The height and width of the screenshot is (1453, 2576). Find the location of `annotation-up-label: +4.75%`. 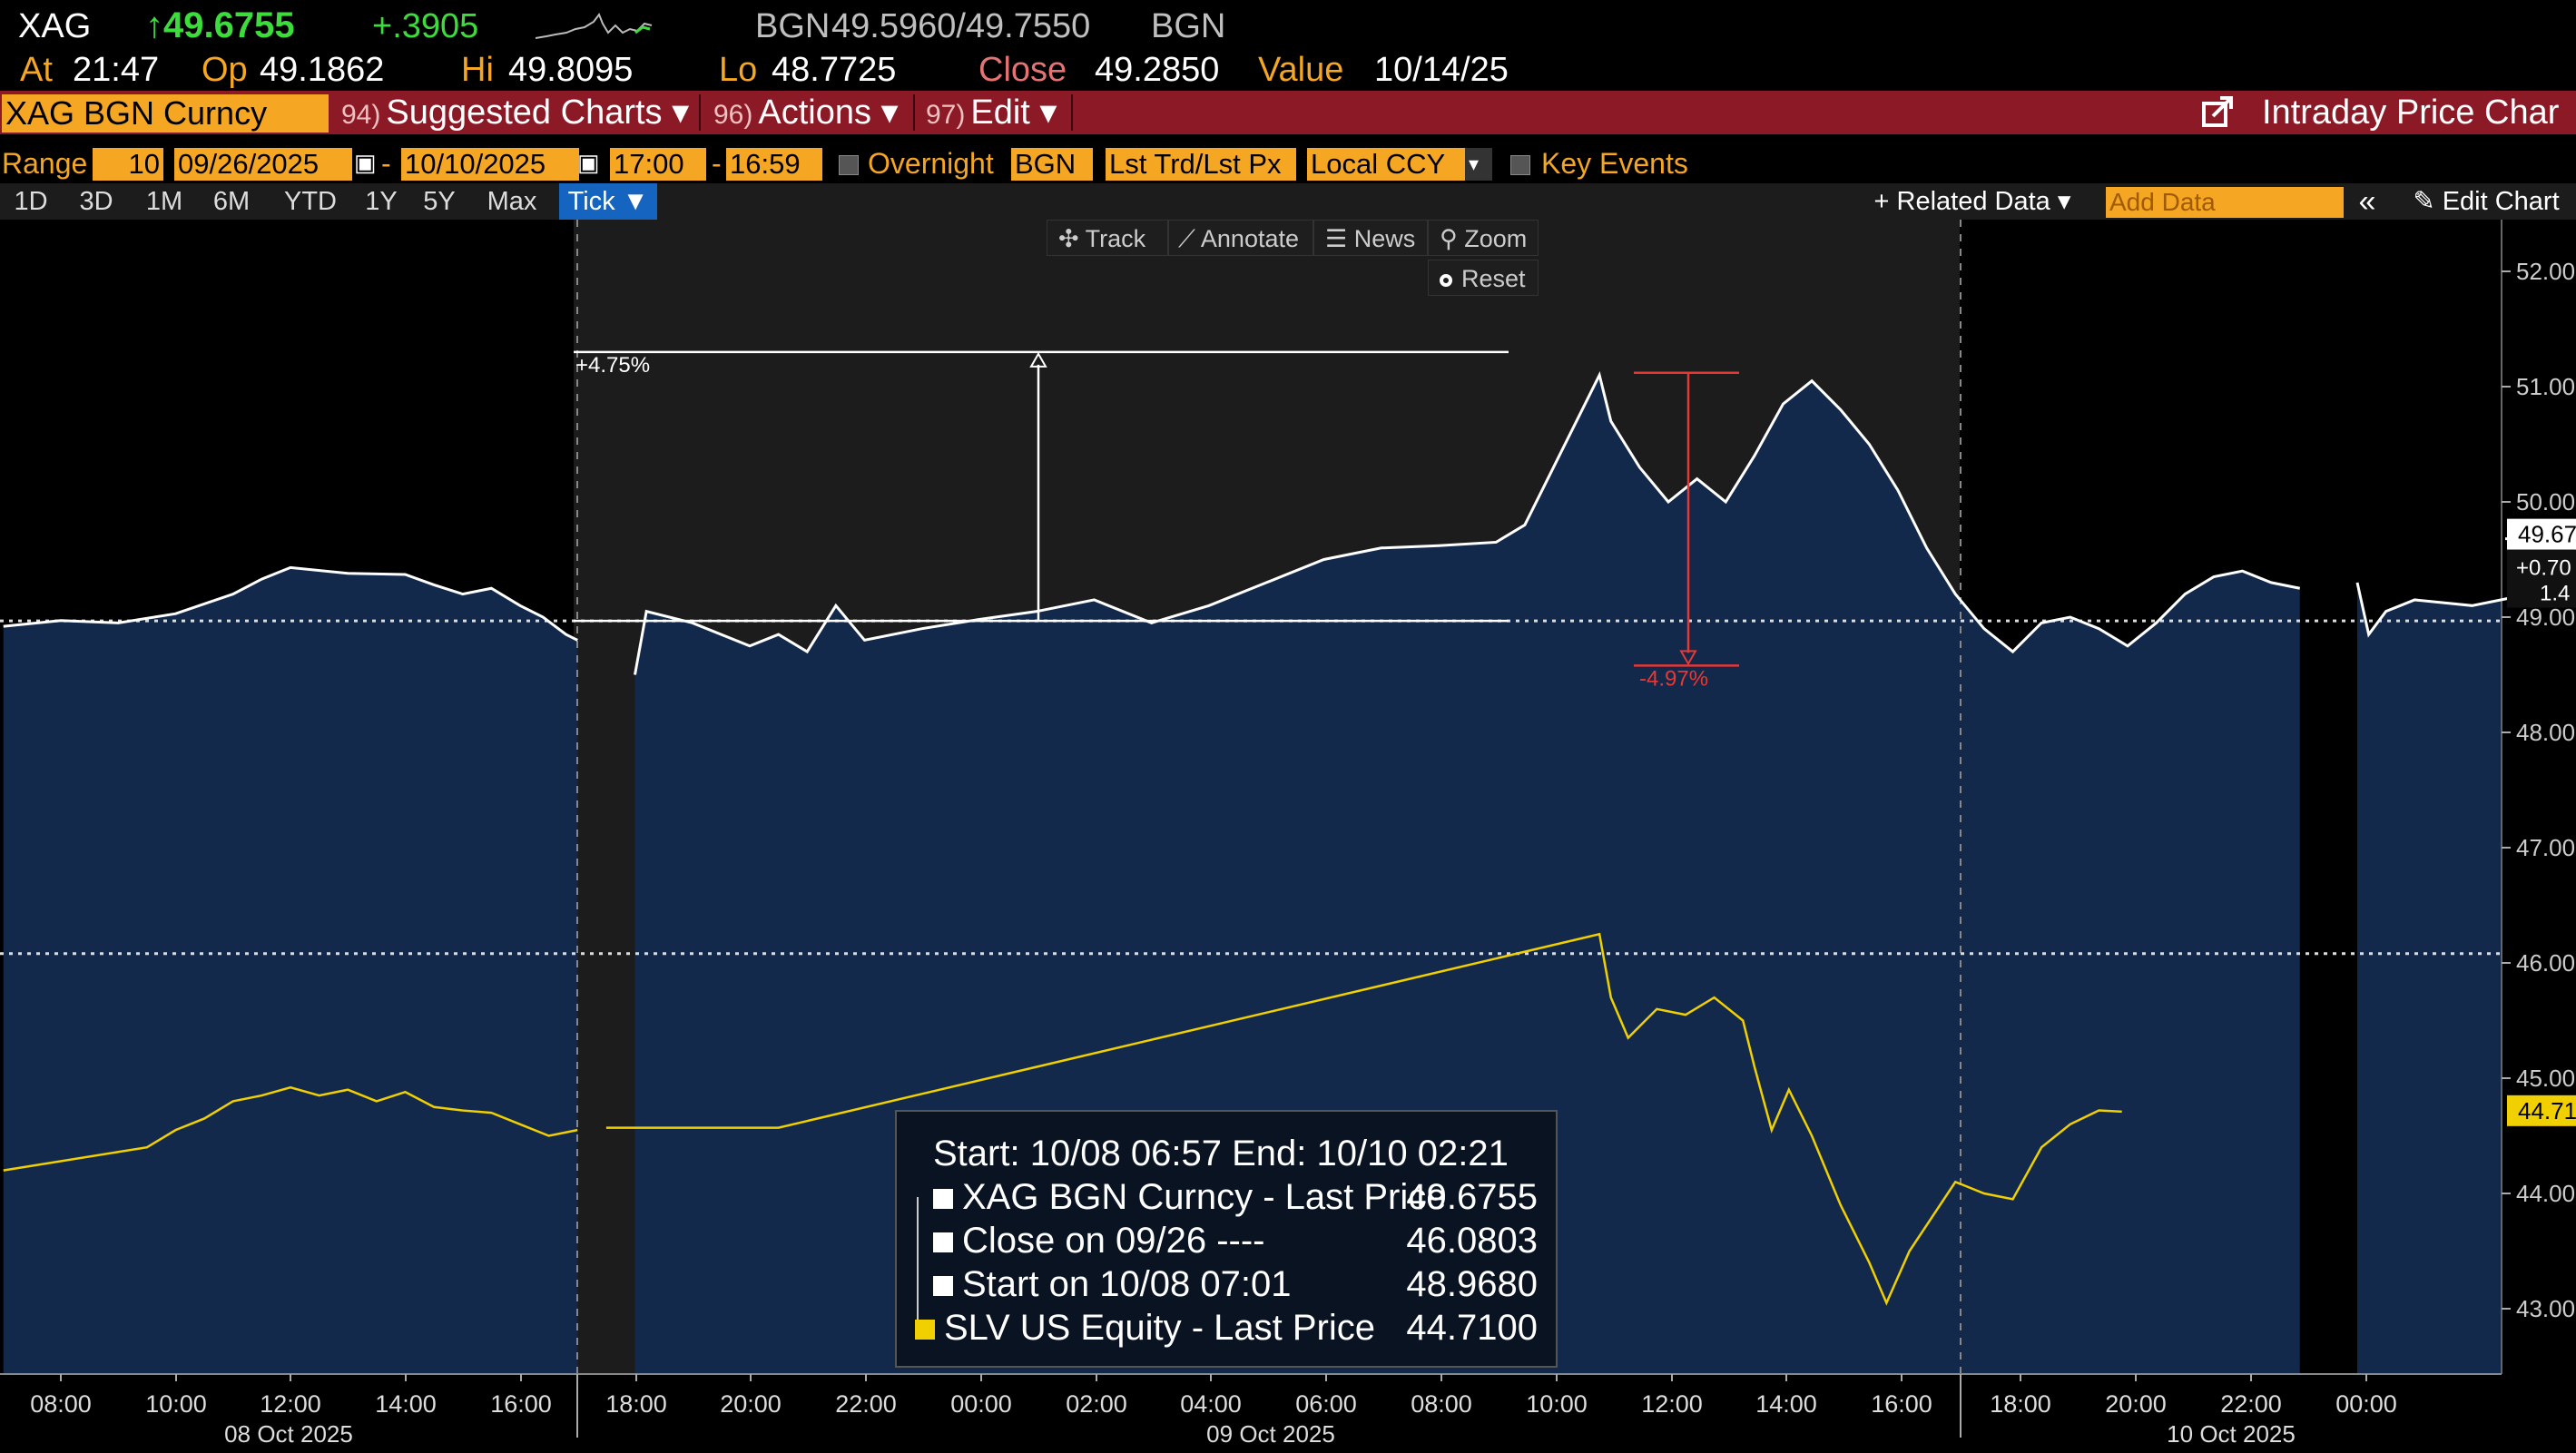

annotation-up-label: +4.75% is located at coordinates (612, 365).